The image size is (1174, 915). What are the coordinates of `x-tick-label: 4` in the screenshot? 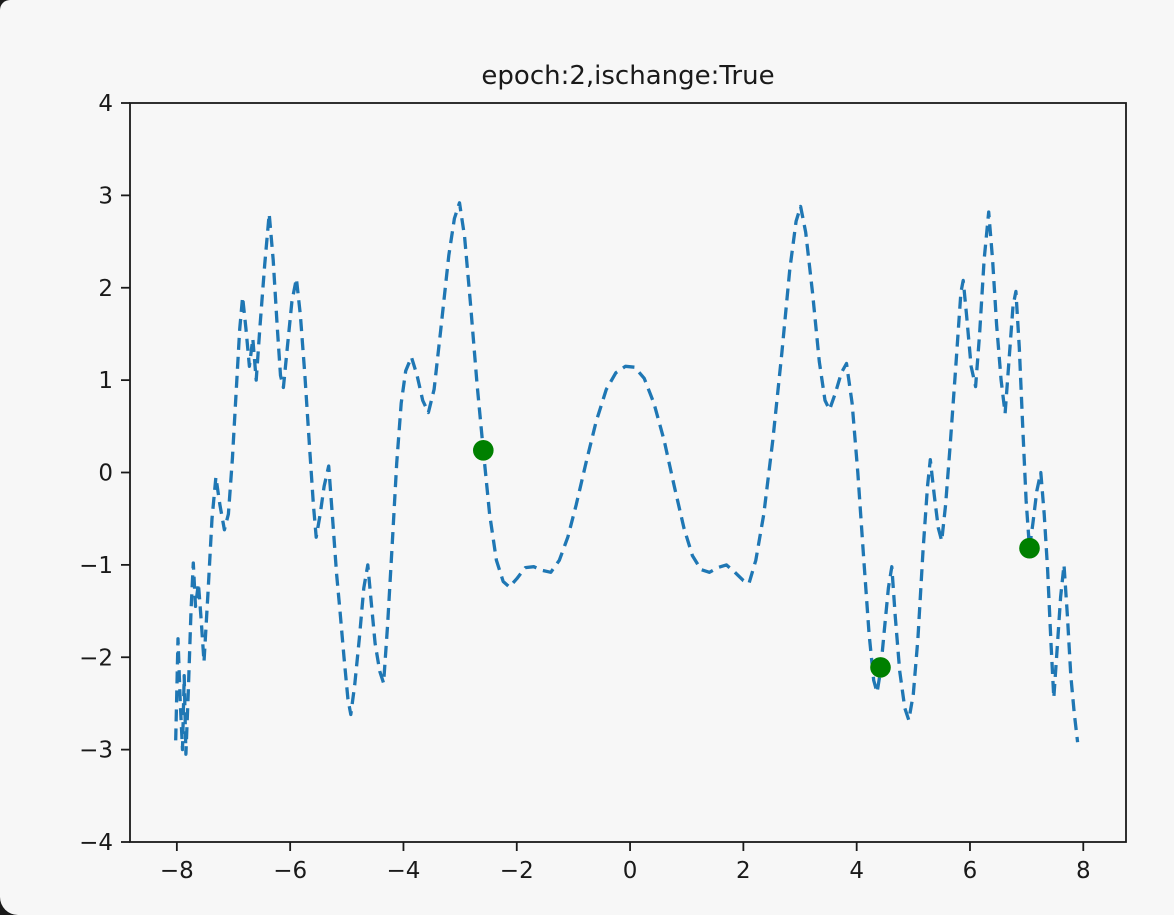 It's located at (856, 871).